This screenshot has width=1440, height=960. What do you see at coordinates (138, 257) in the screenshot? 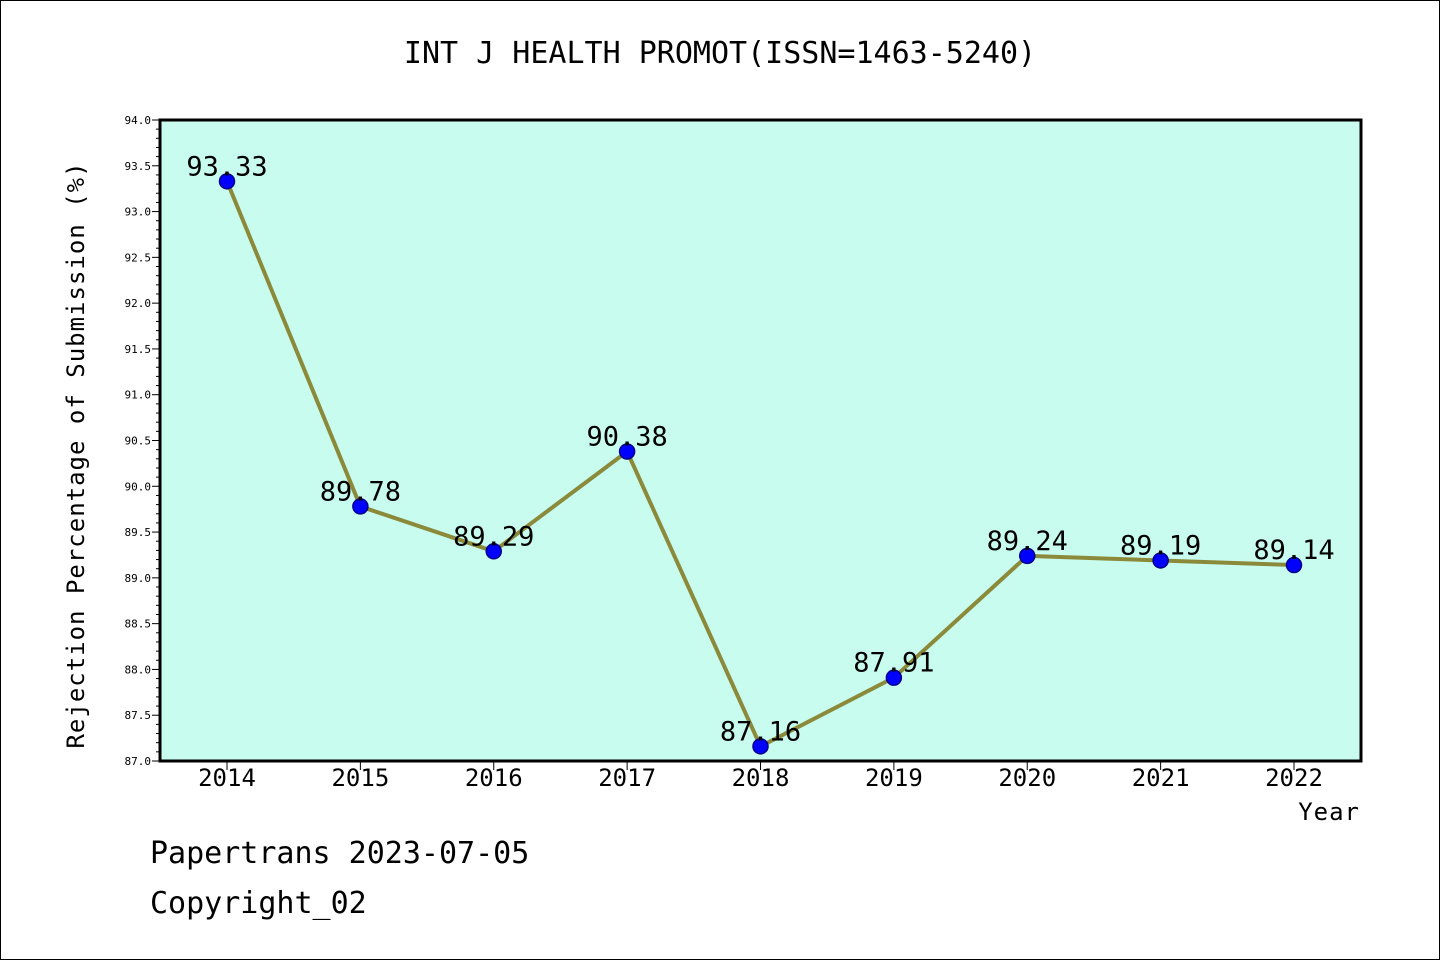
I see `y-tick-label: 92.5` at bounding box center [138, 257].